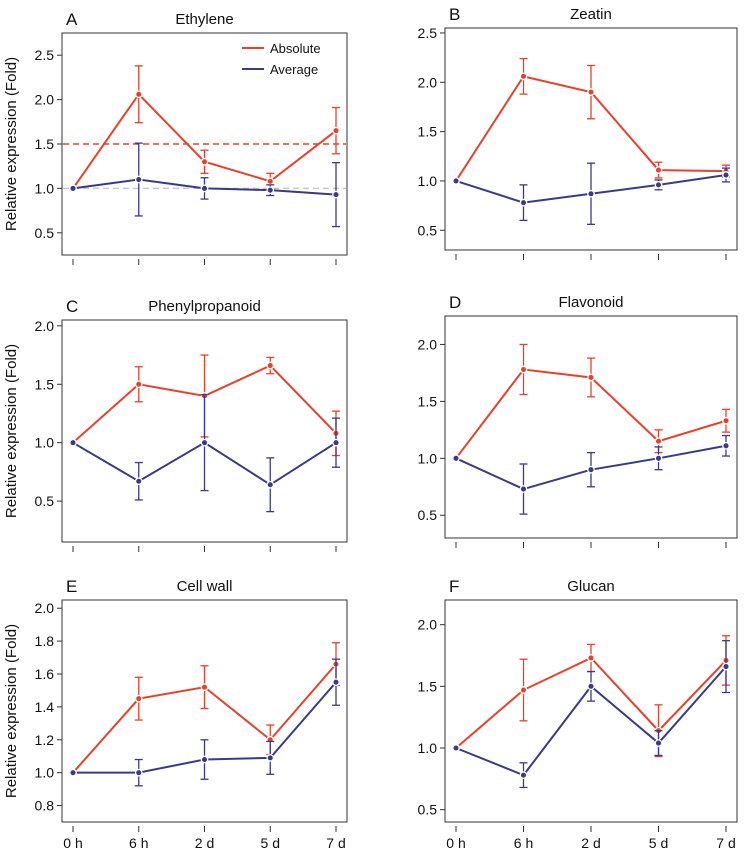 The width and height of the screenshot is (744, 856). What do you see at coordinates (45, 641) in the screenshot?
I see `y-tick-label: 1.8` at bounding box center [45, 641].